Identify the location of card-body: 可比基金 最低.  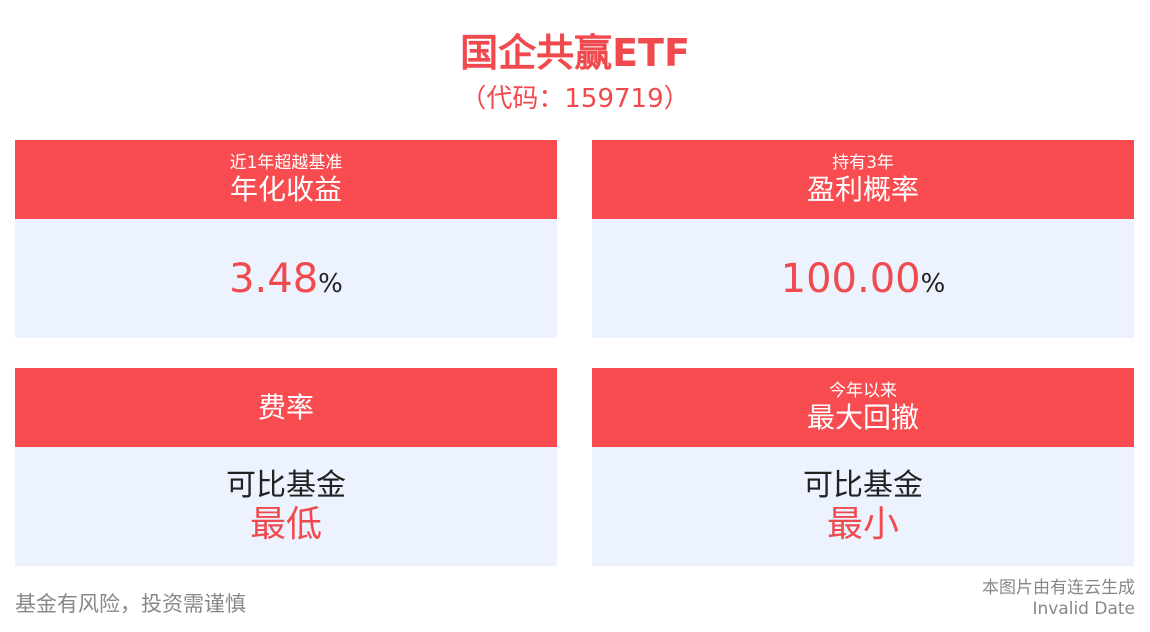
(286, 506).